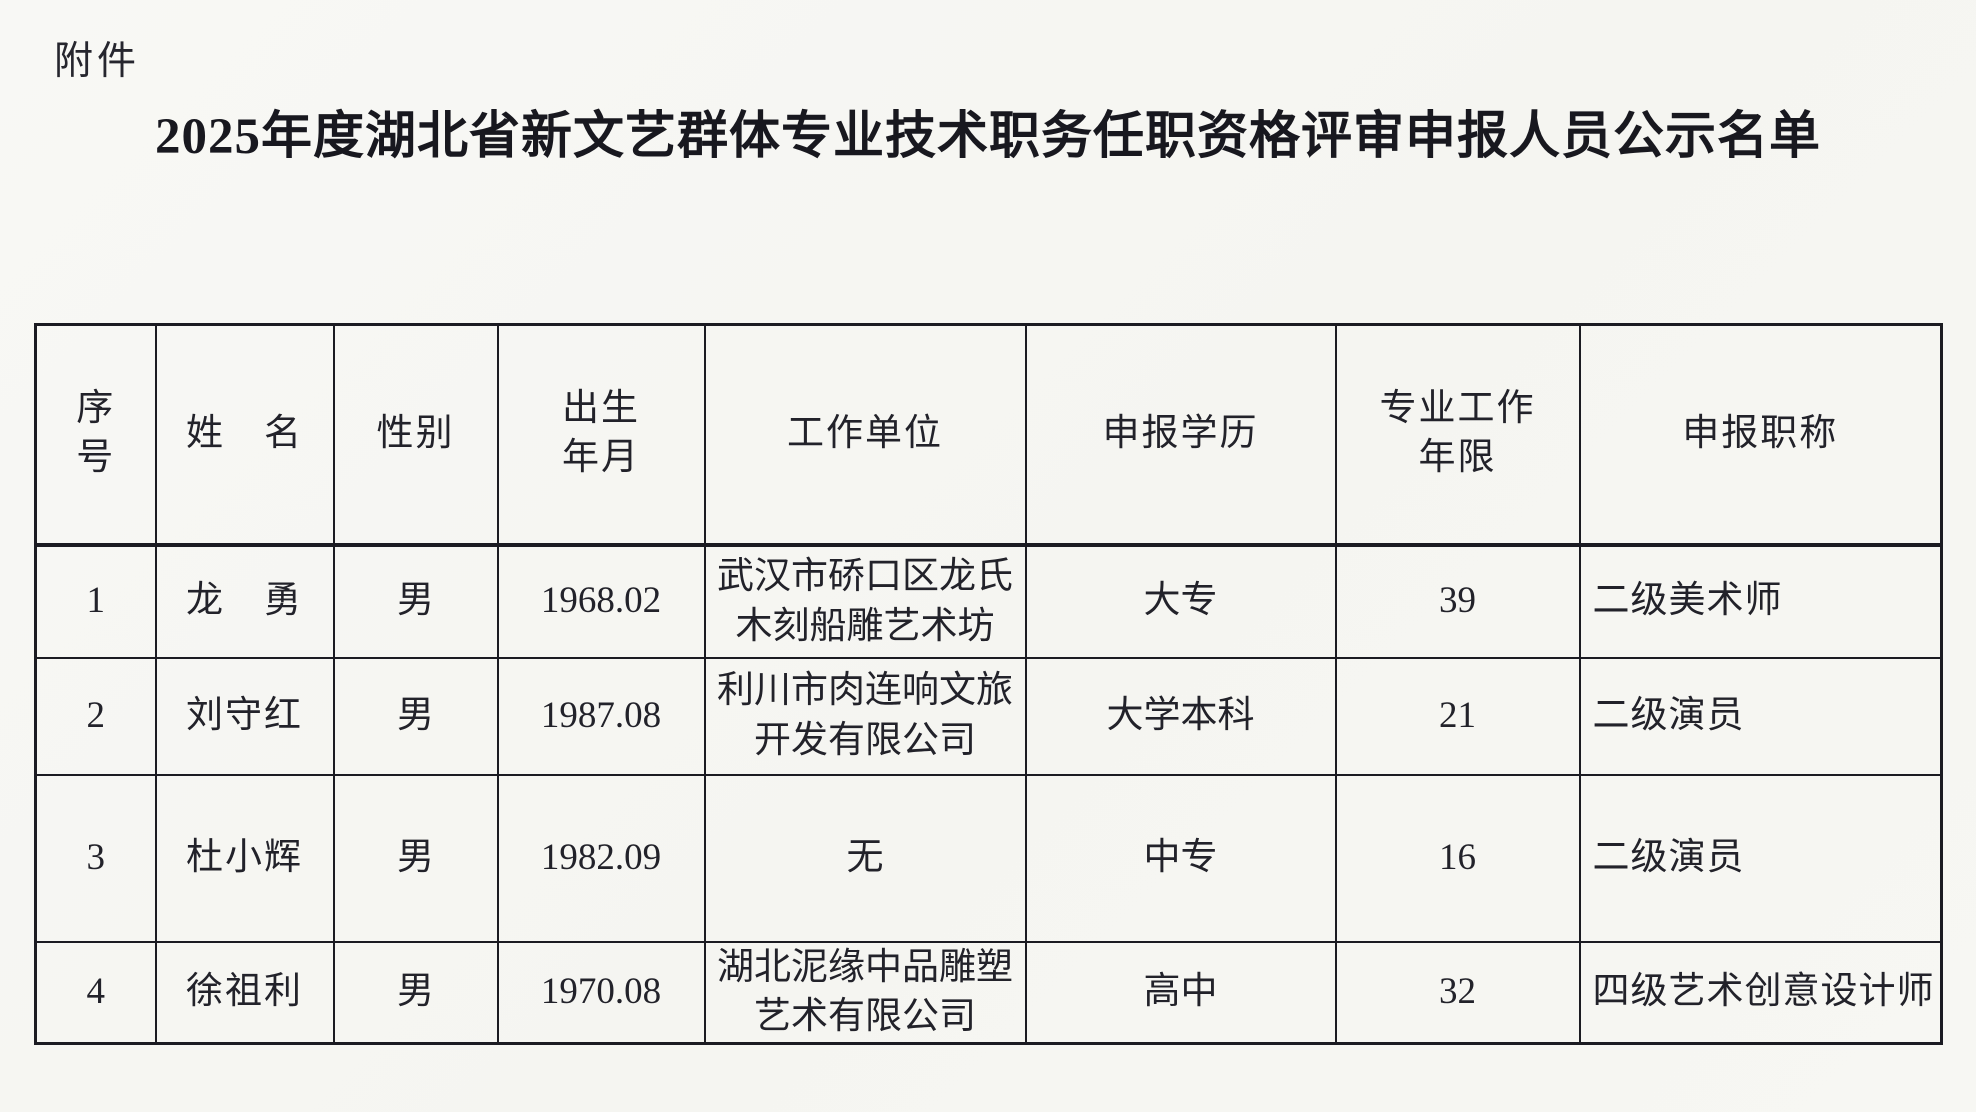 Image resolution: width=1976 pixels, height=1112 pixels. Describe the element at coordinates (1760, 992) in the screenshot. I see `cell-applied-title: 四级艺术创意设计师` at that location.